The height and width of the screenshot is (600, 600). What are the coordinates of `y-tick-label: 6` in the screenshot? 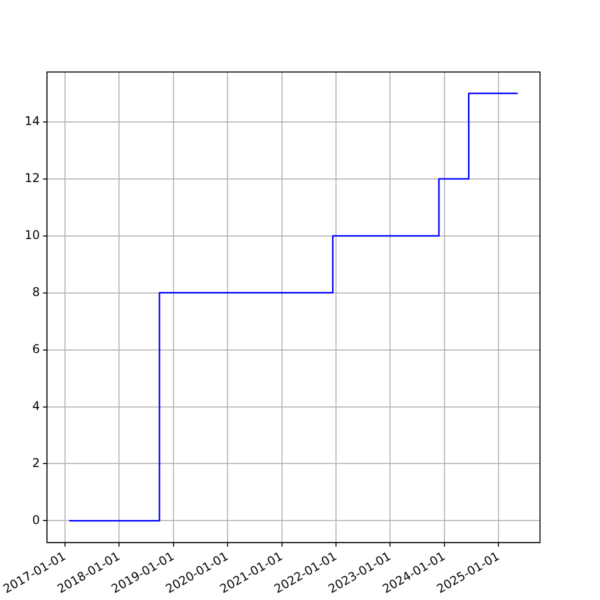 It's located at (36, 349).